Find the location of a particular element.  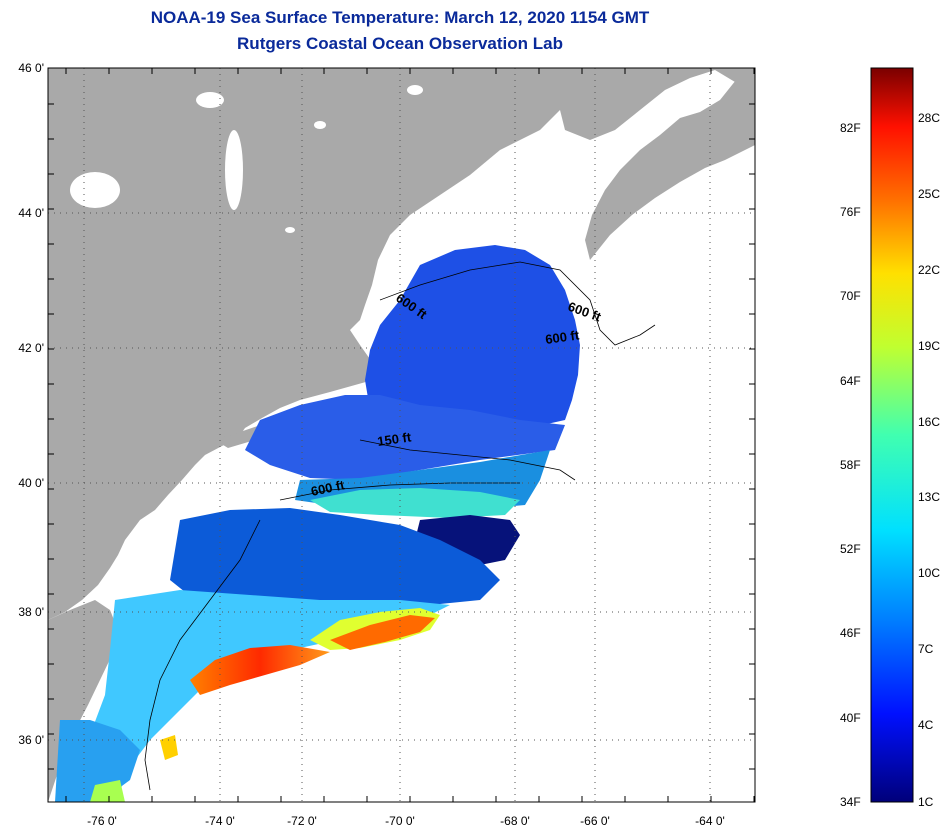

colorbar-label-34f: 34F is located at coordinates (850, 802).